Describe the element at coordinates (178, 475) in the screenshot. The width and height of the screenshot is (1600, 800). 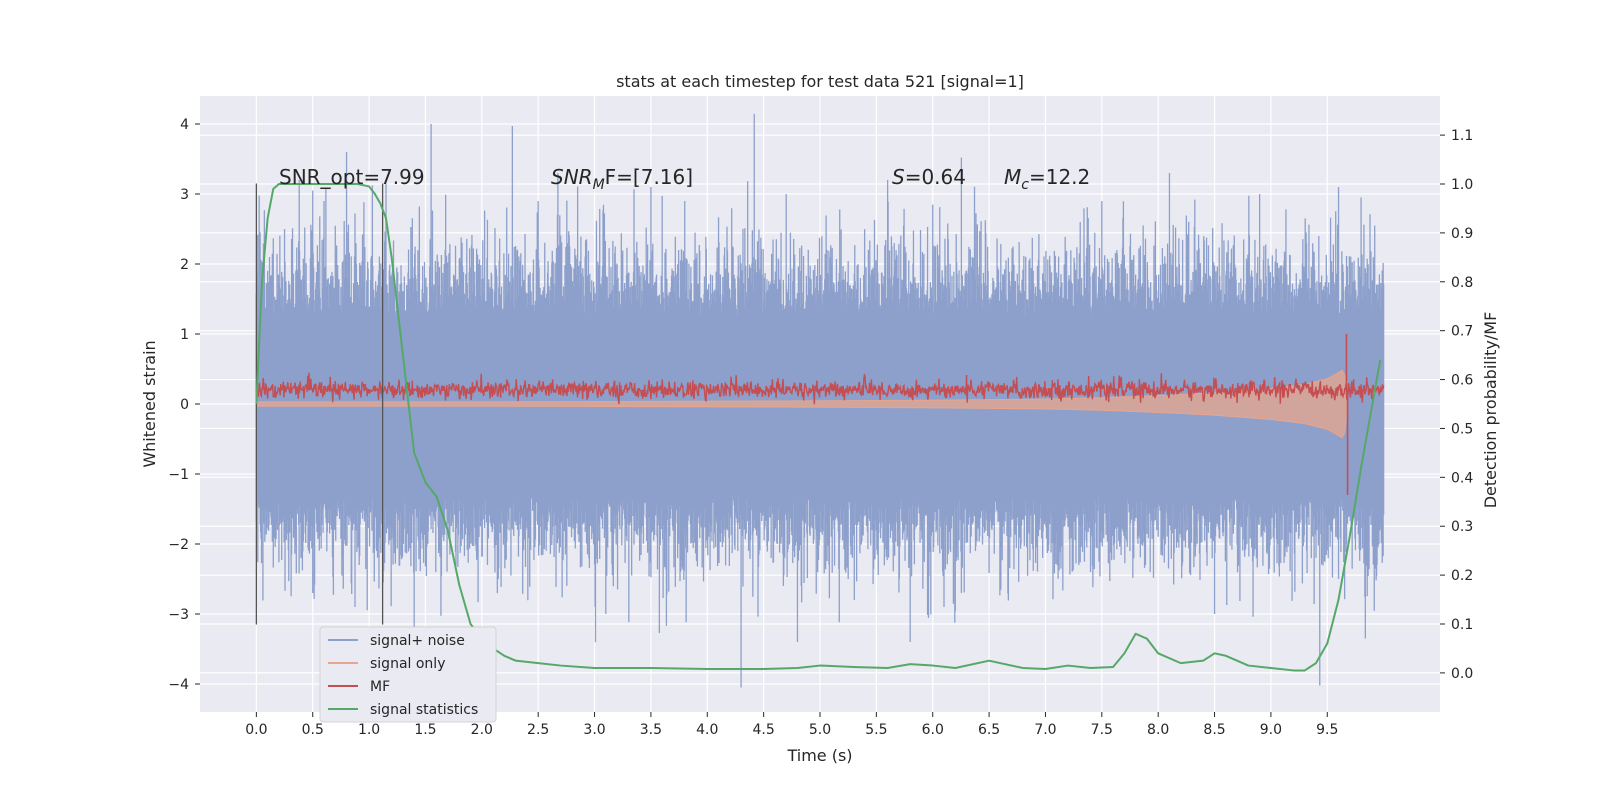
I see `y-tick-label-5: −1` at that location.